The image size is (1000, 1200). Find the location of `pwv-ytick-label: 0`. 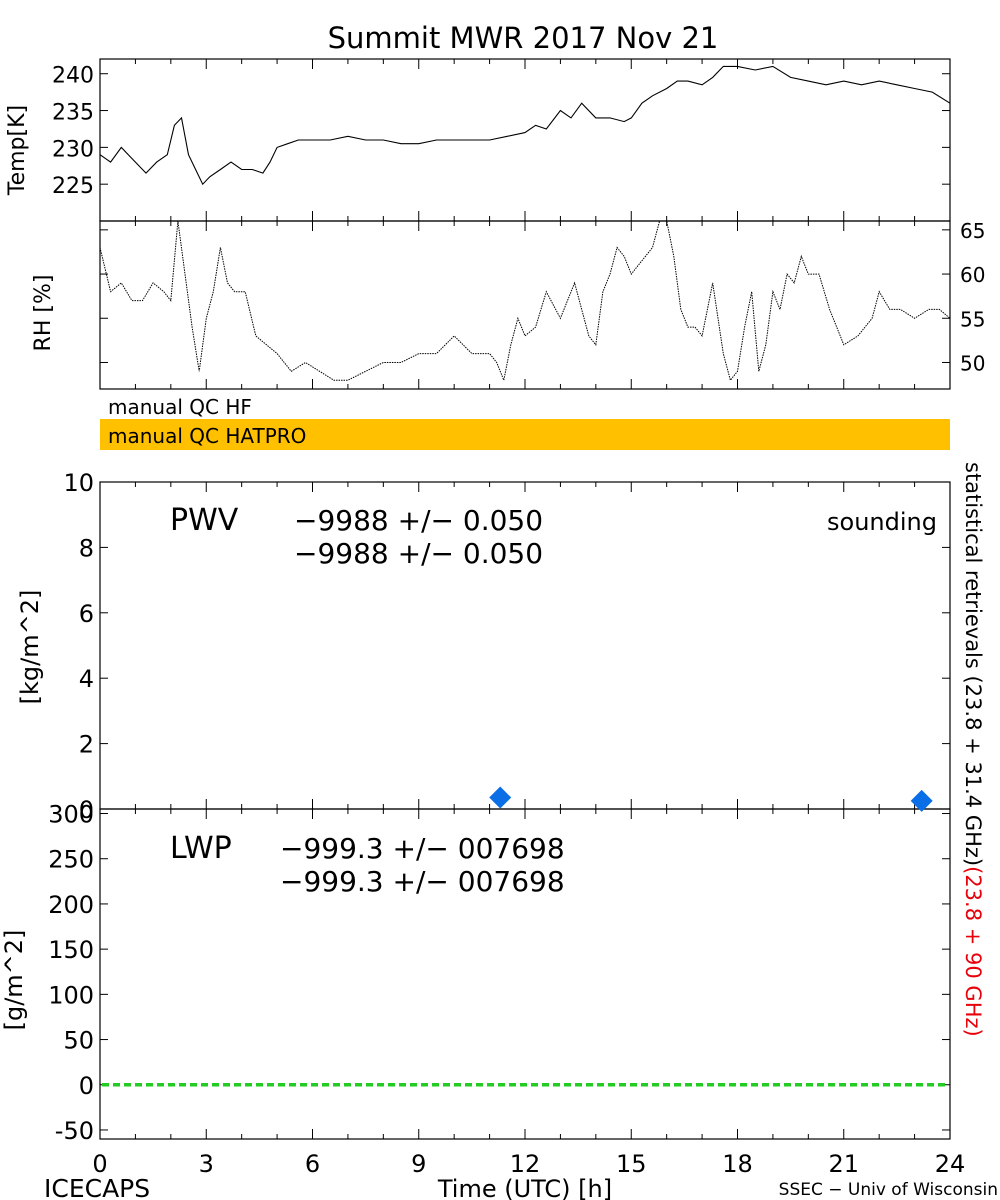

pwv-ytick-label: 0 is located at coordinates (86, 810).